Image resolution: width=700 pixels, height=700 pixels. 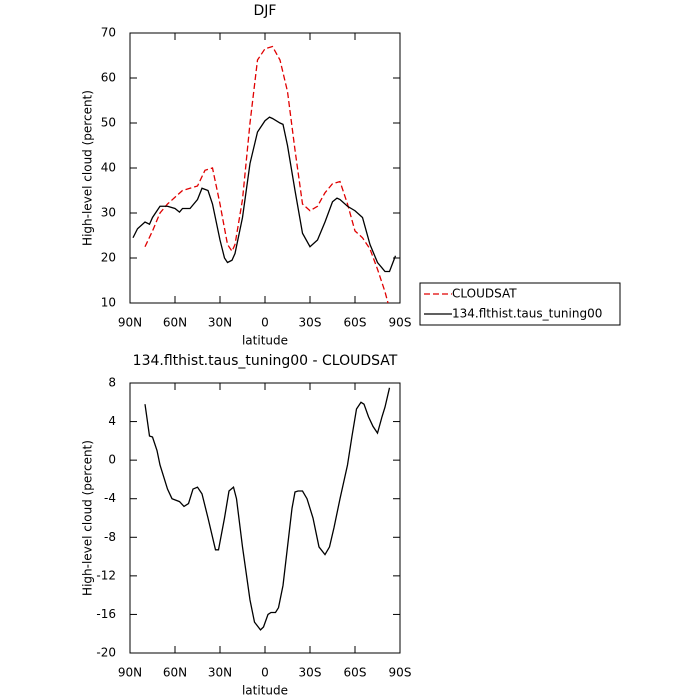 What do you see at coordinates (108, 33) in the screenshot?
I see `y-tick-label: 70` at bounding box center [108, 33].